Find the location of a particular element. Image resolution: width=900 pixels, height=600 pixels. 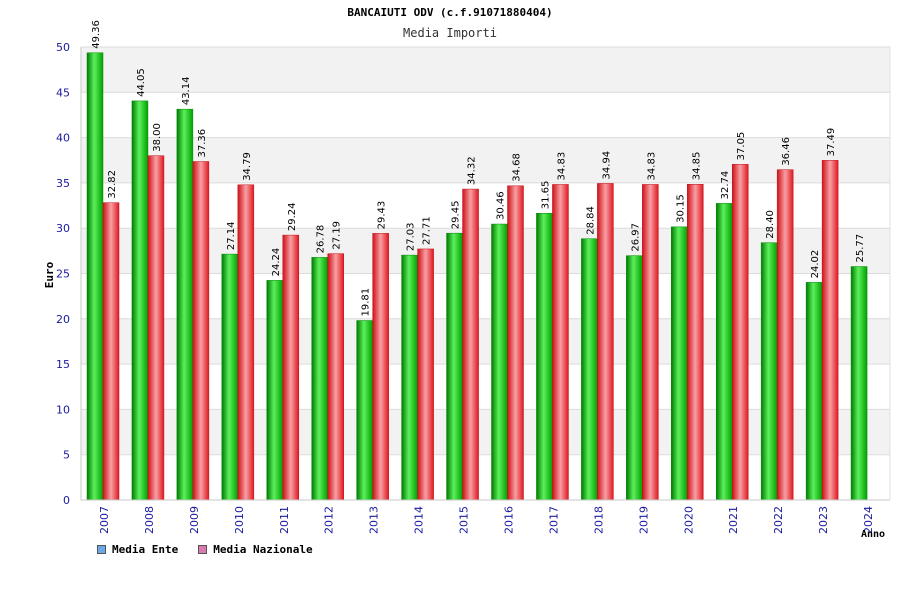

bar-value-label: 29.45 is located at coordinates (456, 215).